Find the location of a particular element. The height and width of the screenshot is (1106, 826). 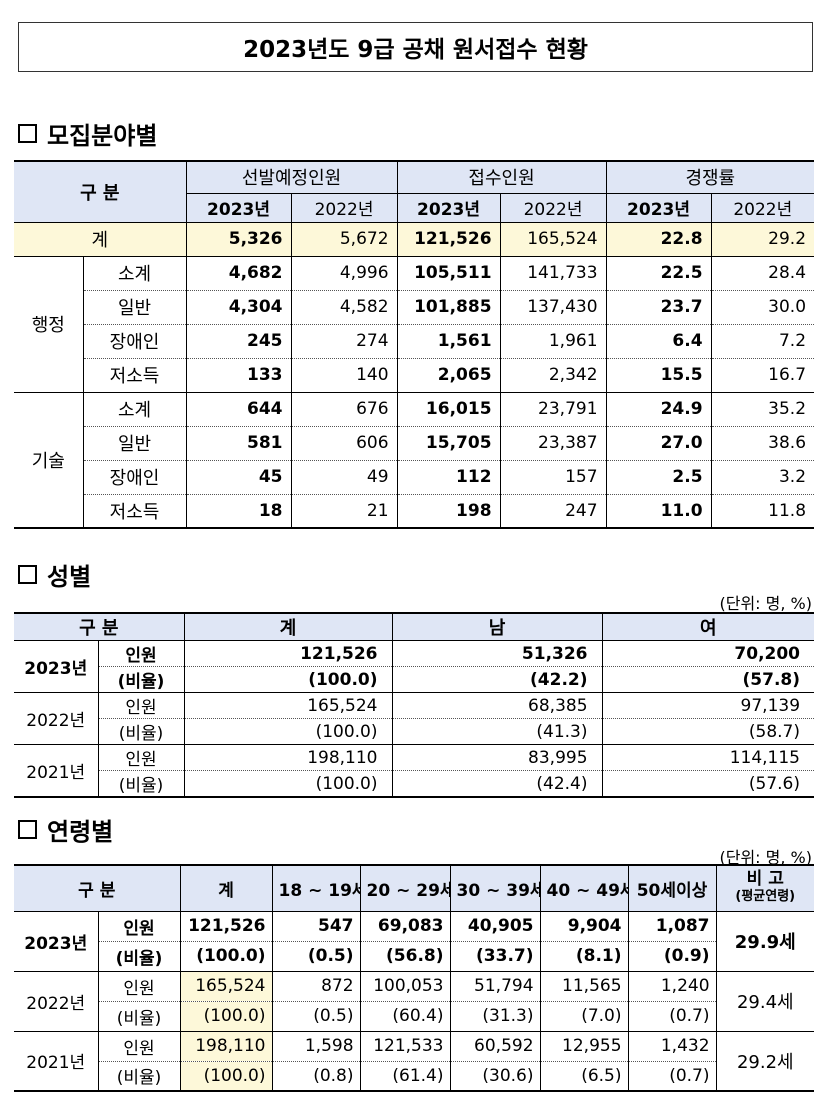

table-header-row: 구 분 계 남 여 is located at coordinates (414, 627).